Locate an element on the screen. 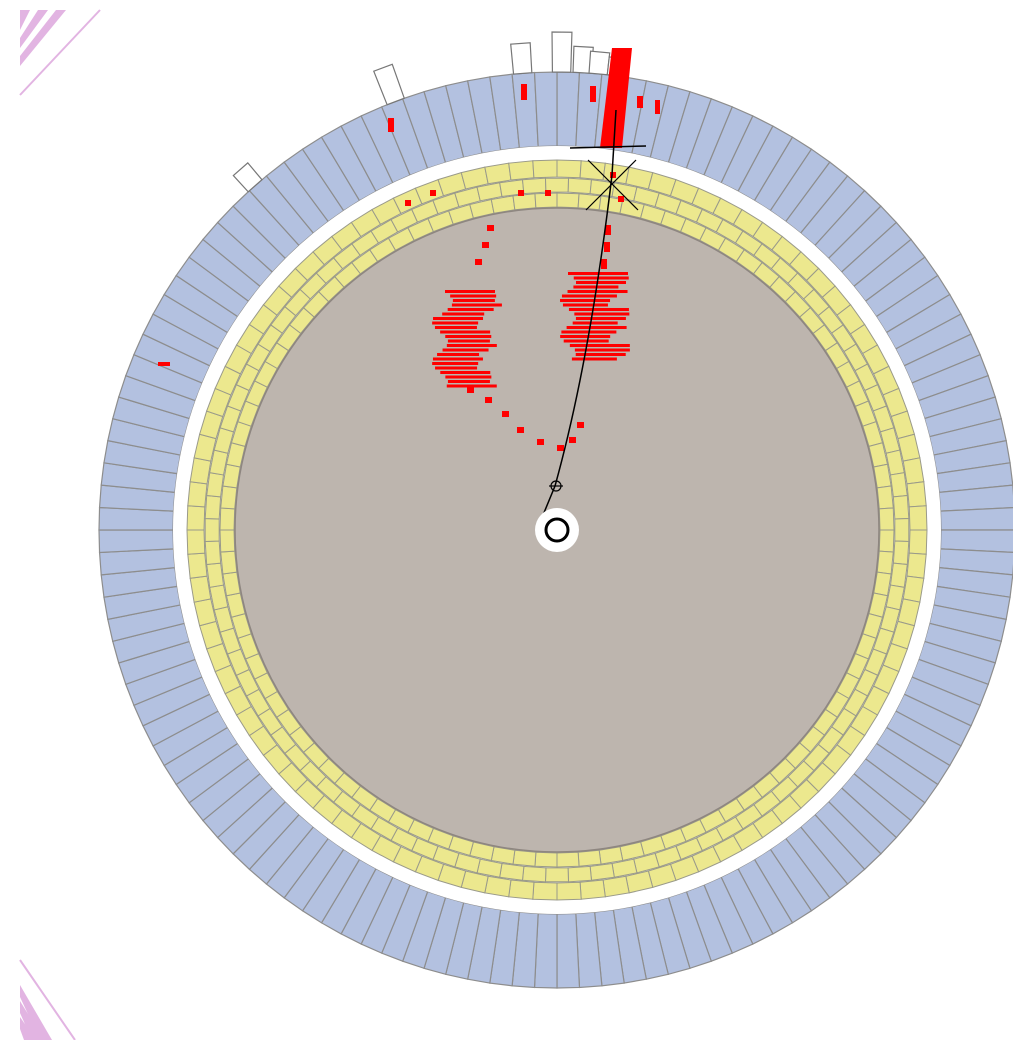  corner-stripe-decoration-top is located at coordinates (60, 52).